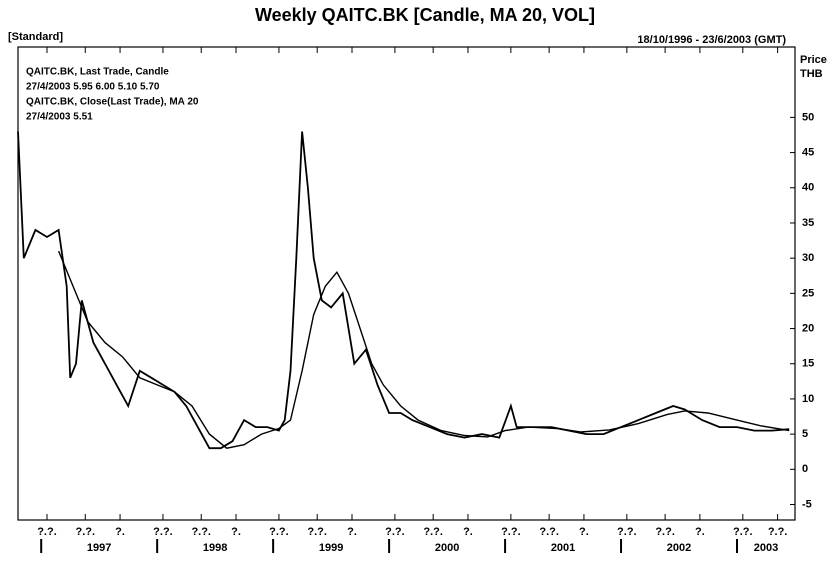  What do you see at coordinates (808, 188) in the screenshot?
I see `y-tick-label: 40` at bounding box center [808, 188].